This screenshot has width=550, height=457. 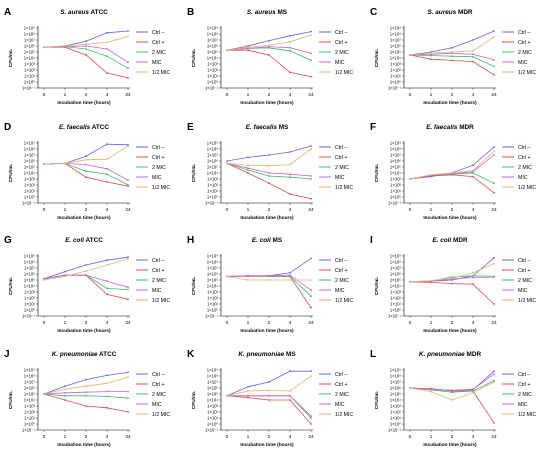 I want to click on panel-title: E. coli MDR, so click(x=450, y=240).